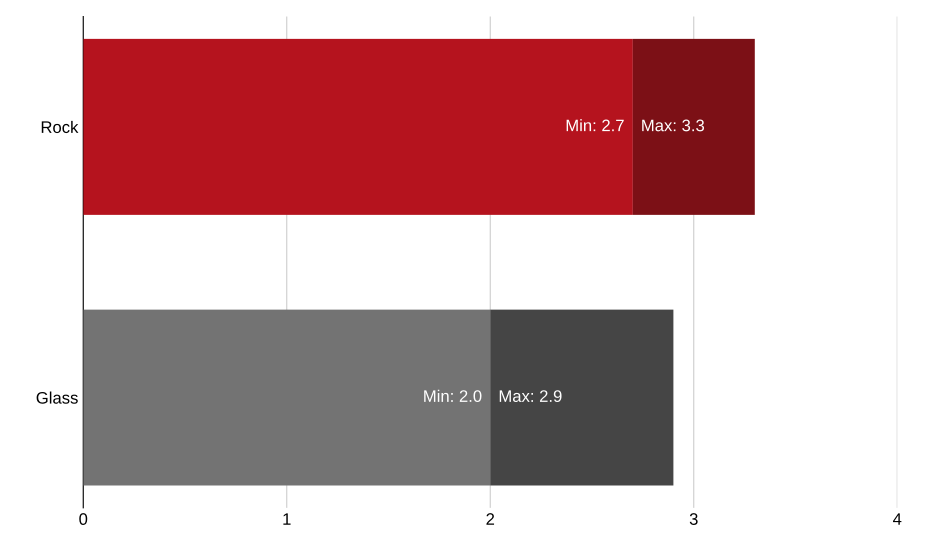 The height and width of the screenshot is (552, 925). What do you see at coordinates (595, 125) in the screenshot?
I see `data-label: Min: 2.7` at bounding box center [595, 125].